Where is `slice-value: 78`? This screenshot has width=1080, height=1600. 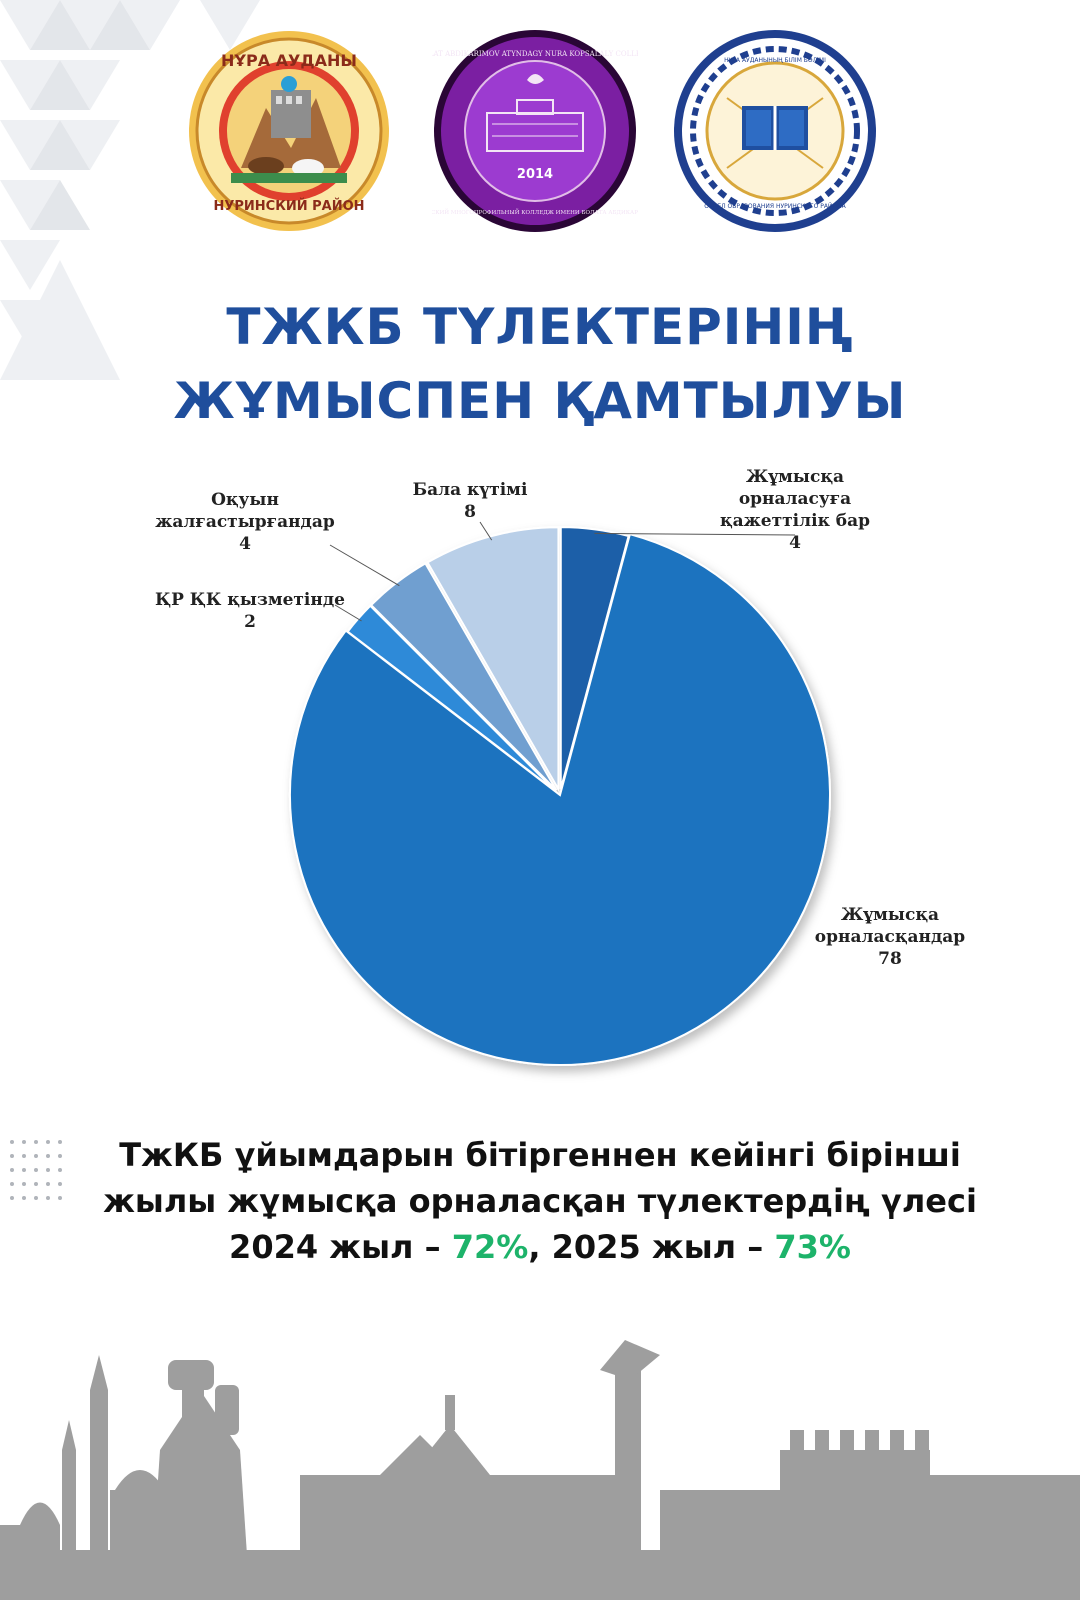
slice-value: 78 is located at coordinates (890, 959).